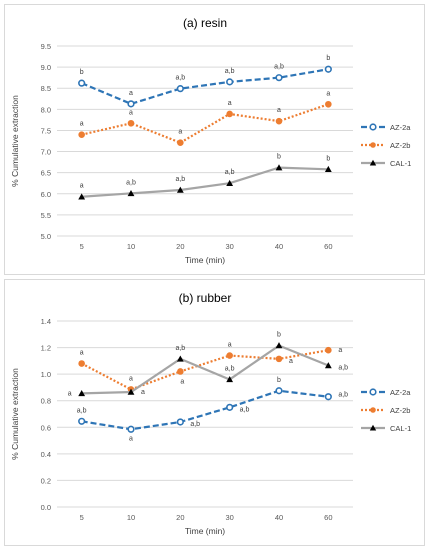 Image resolution: width=429 pixels, height=550 pixels. I want to click on y-tick-label: 5.5, so click(46, 215).